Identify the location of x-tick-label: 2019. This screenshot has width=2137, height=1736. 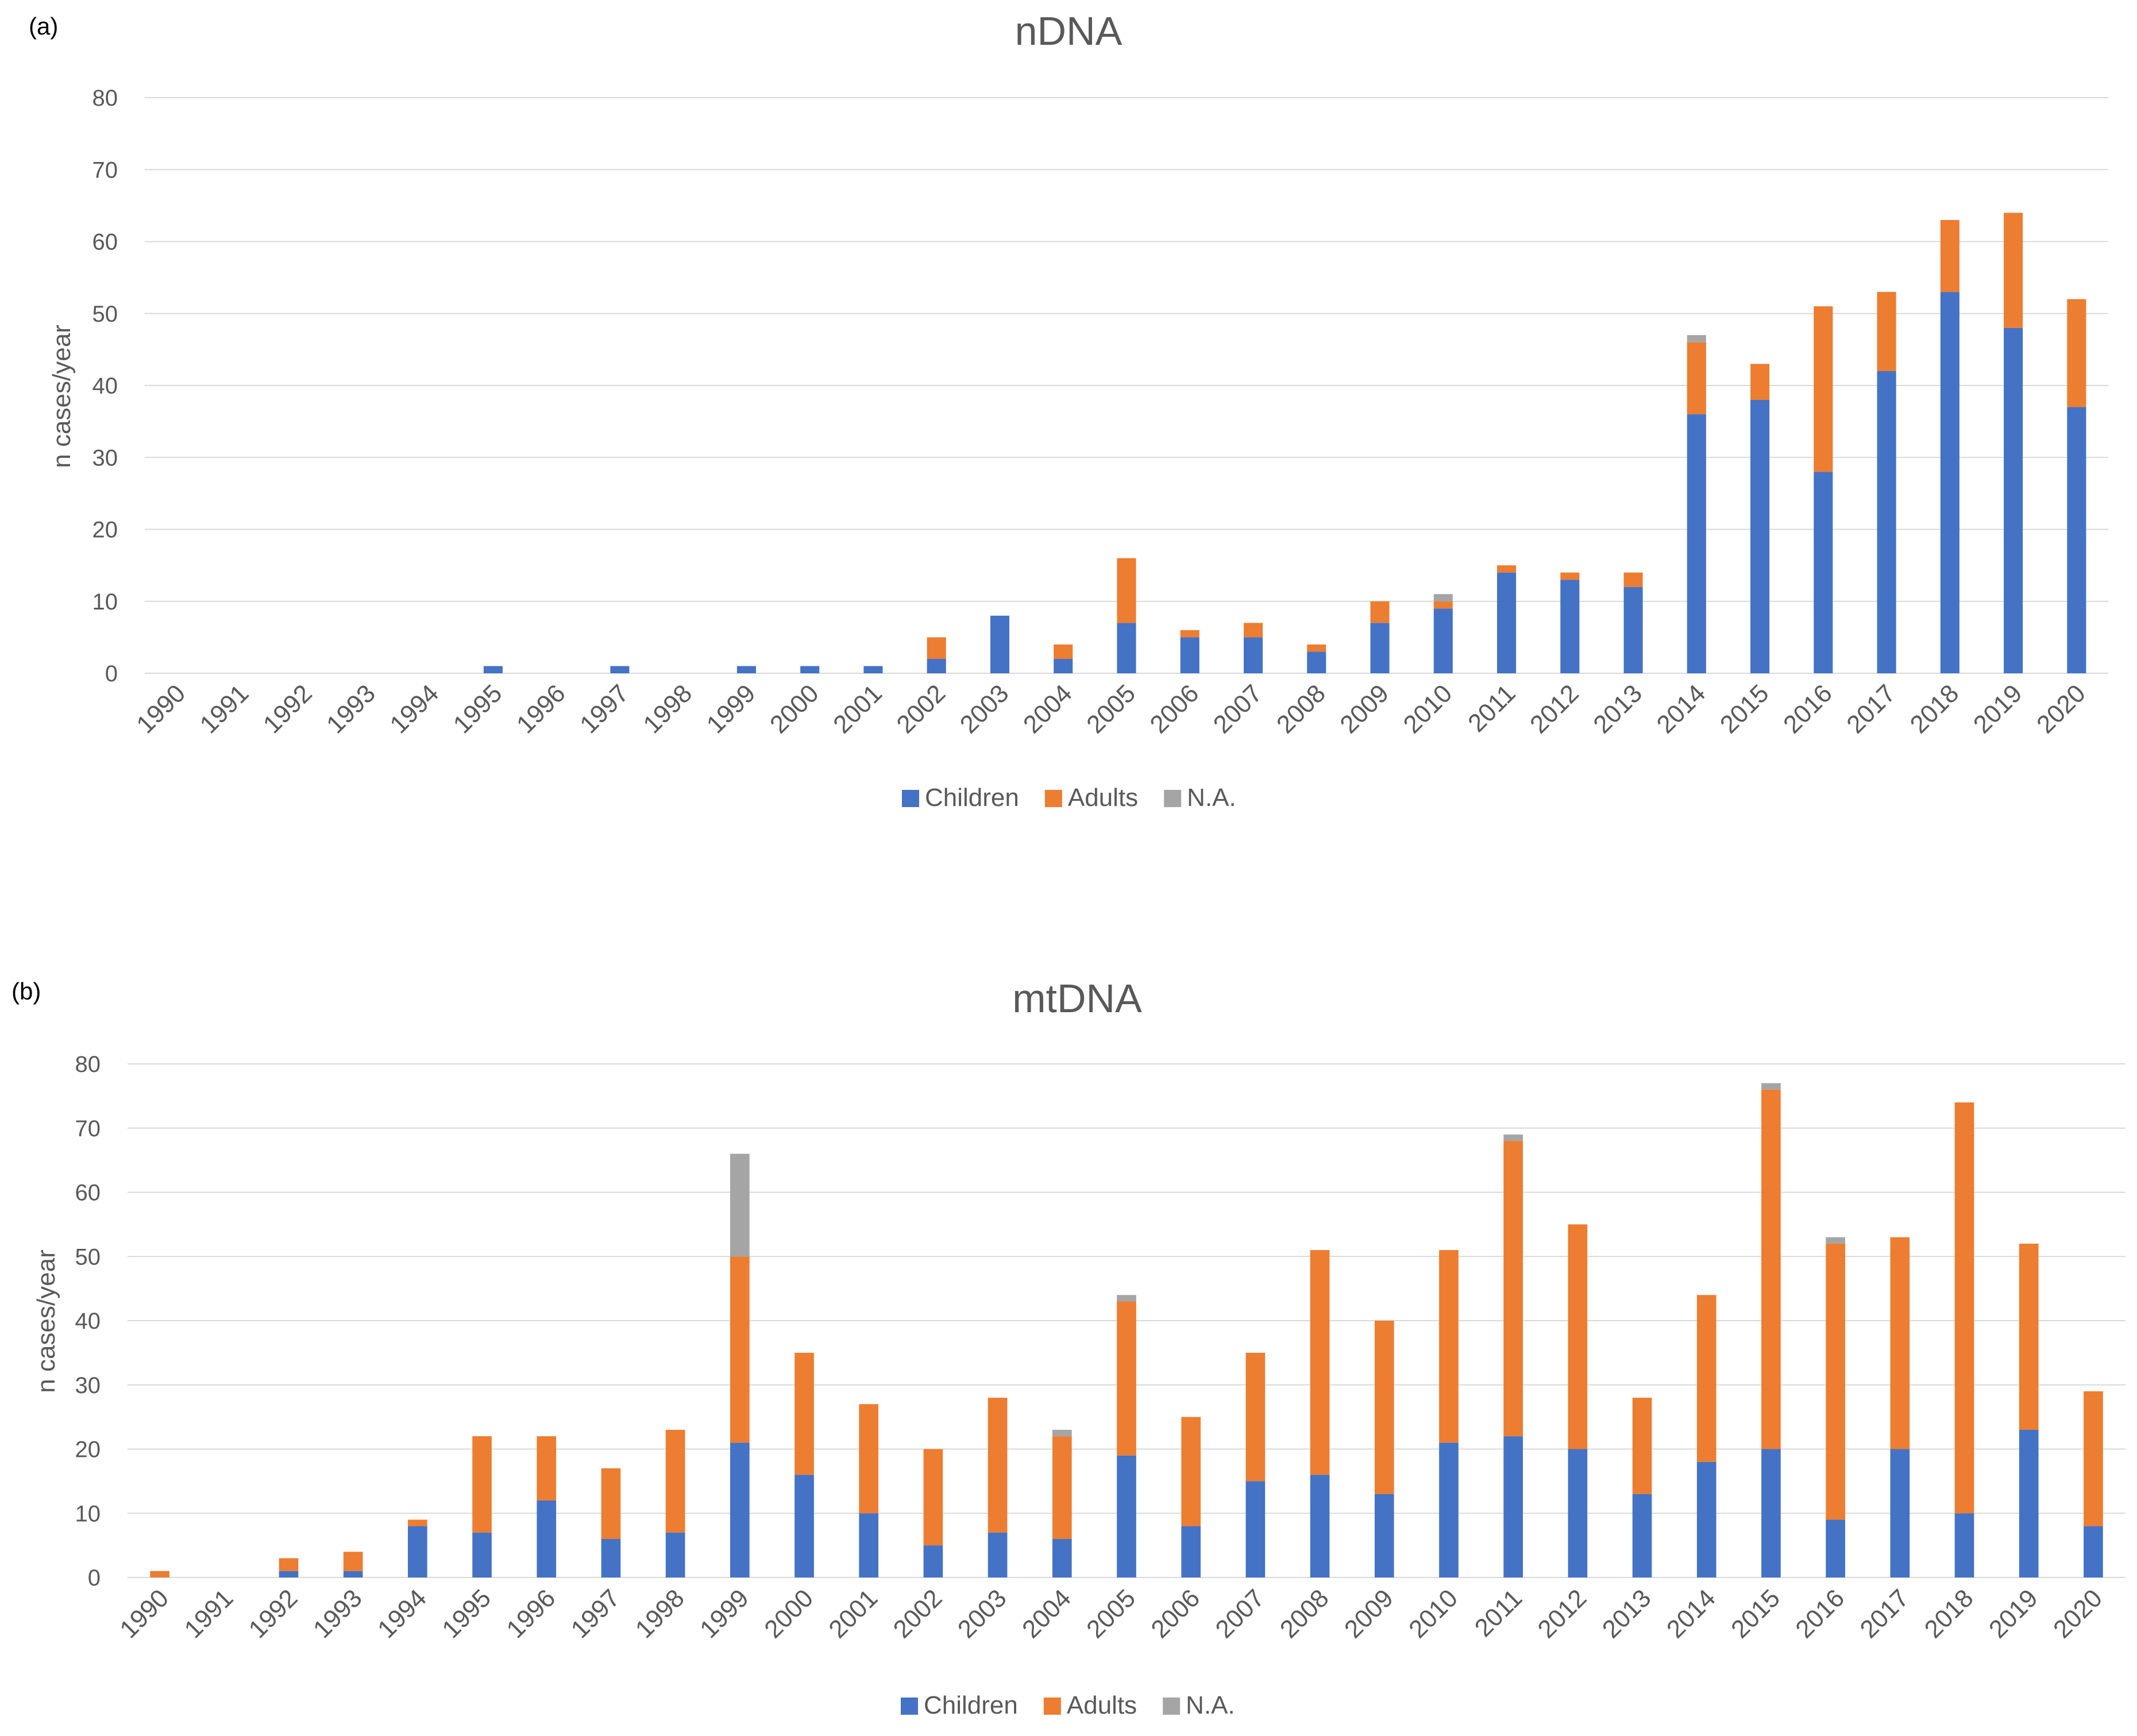
(1998, 709).